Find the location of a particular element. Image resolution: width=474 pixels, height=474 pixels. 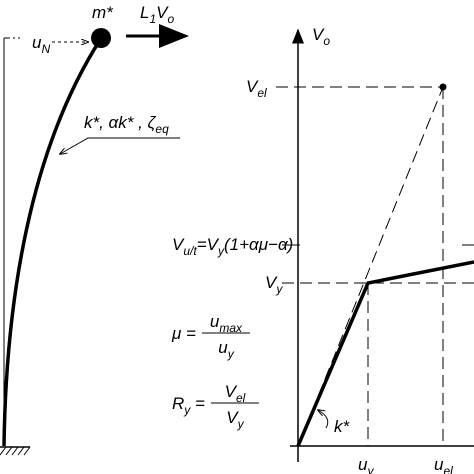

displacement-label: uN​ is located at coordinates (41, 44).